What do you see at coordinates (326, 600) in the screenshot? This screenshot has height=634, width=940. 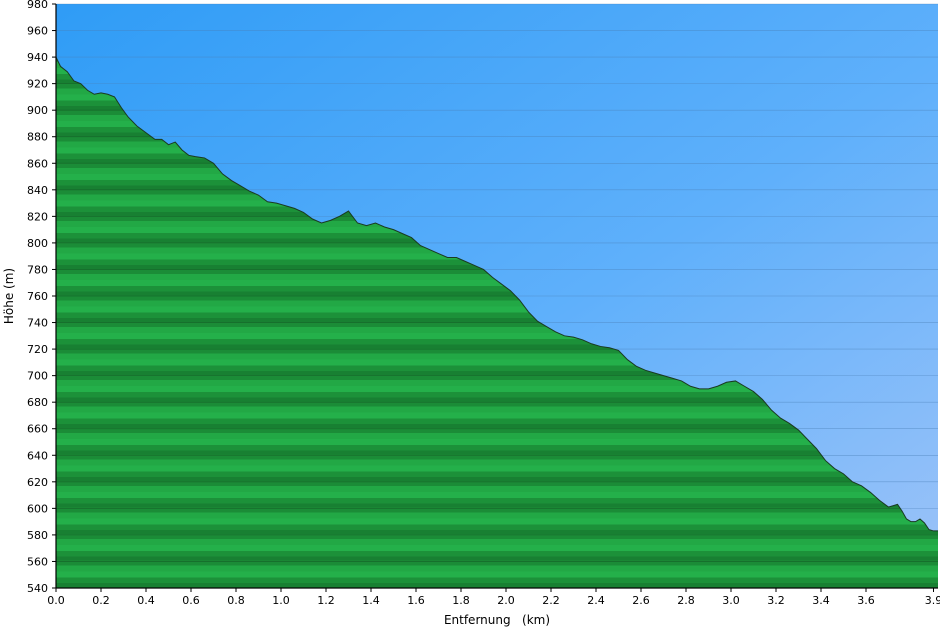 I see `x-tick-label: 1.2` at bounding box center [326, 600].